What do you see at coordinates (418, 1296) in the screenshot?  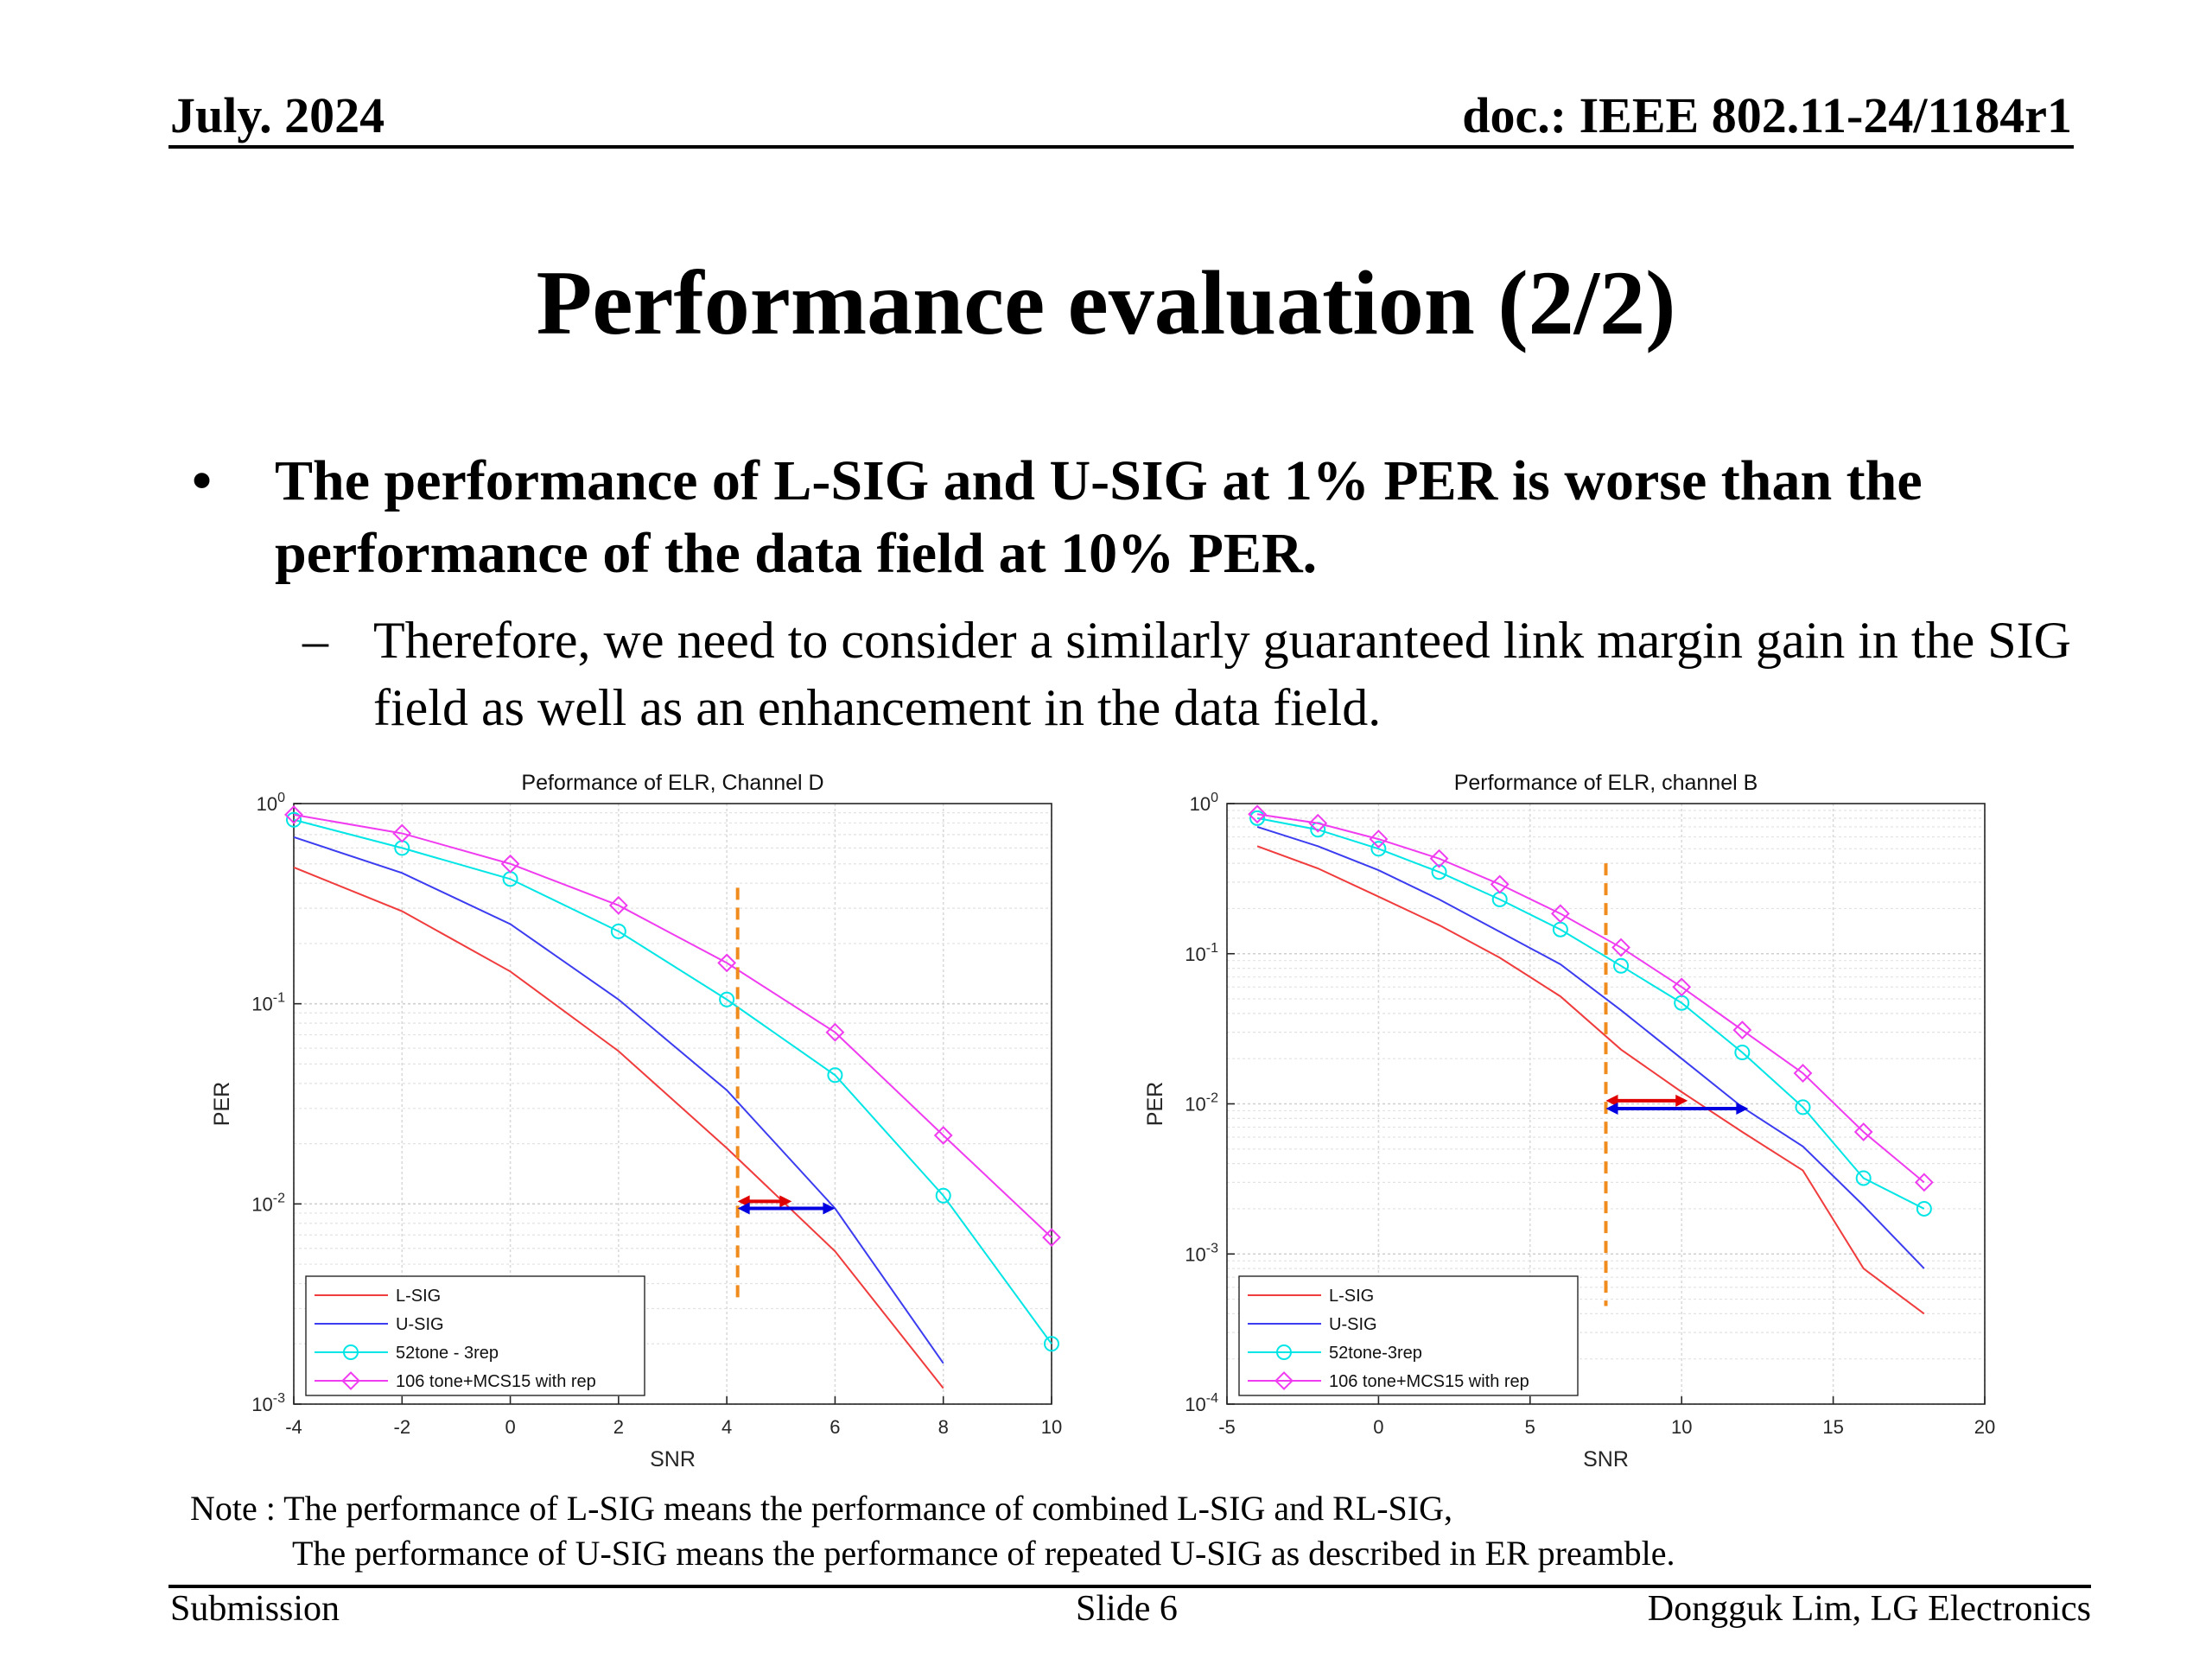 I see `legend-label: L-SIG` at bounding box center [418, 1296].